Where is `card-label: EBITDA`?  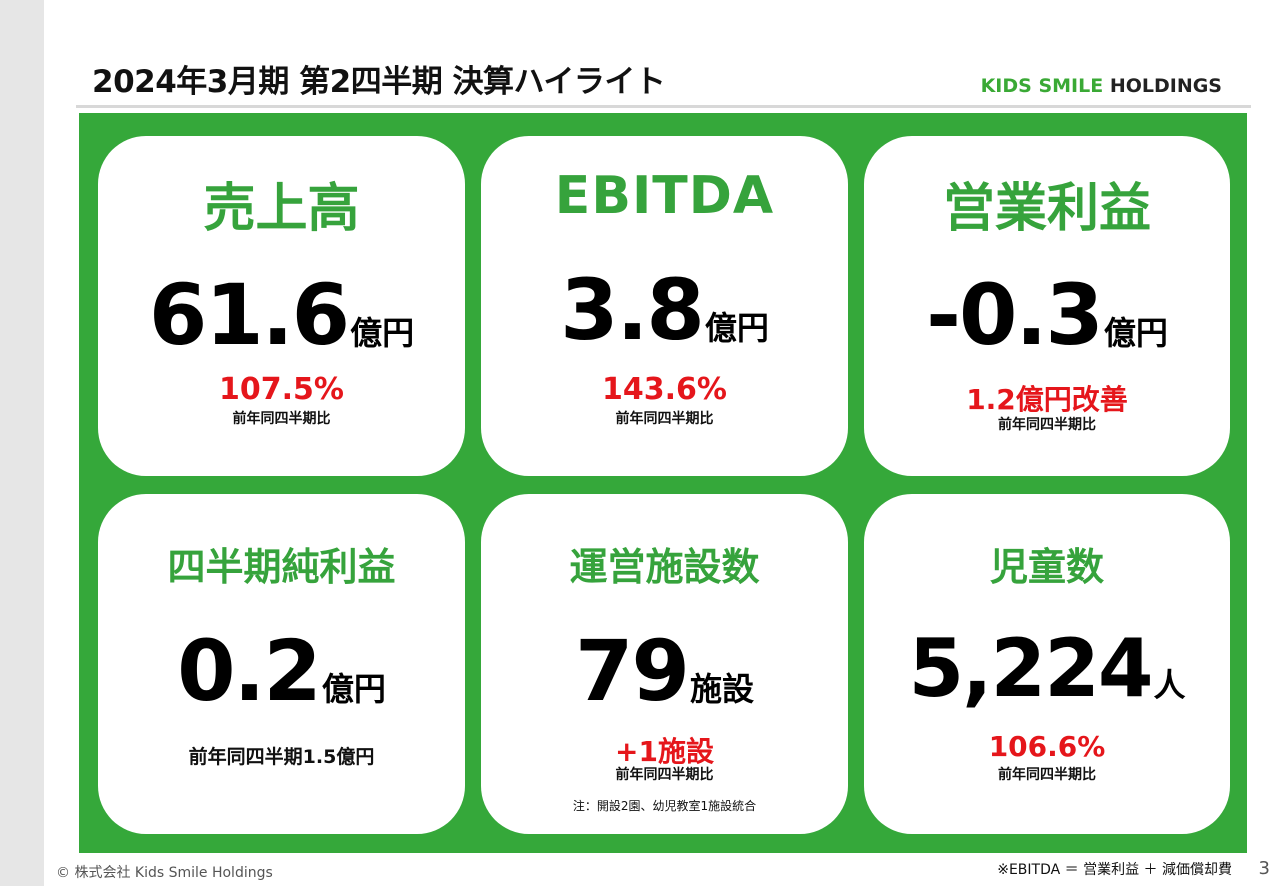
card-label: EBITDA is located at coordinates (664, 196).